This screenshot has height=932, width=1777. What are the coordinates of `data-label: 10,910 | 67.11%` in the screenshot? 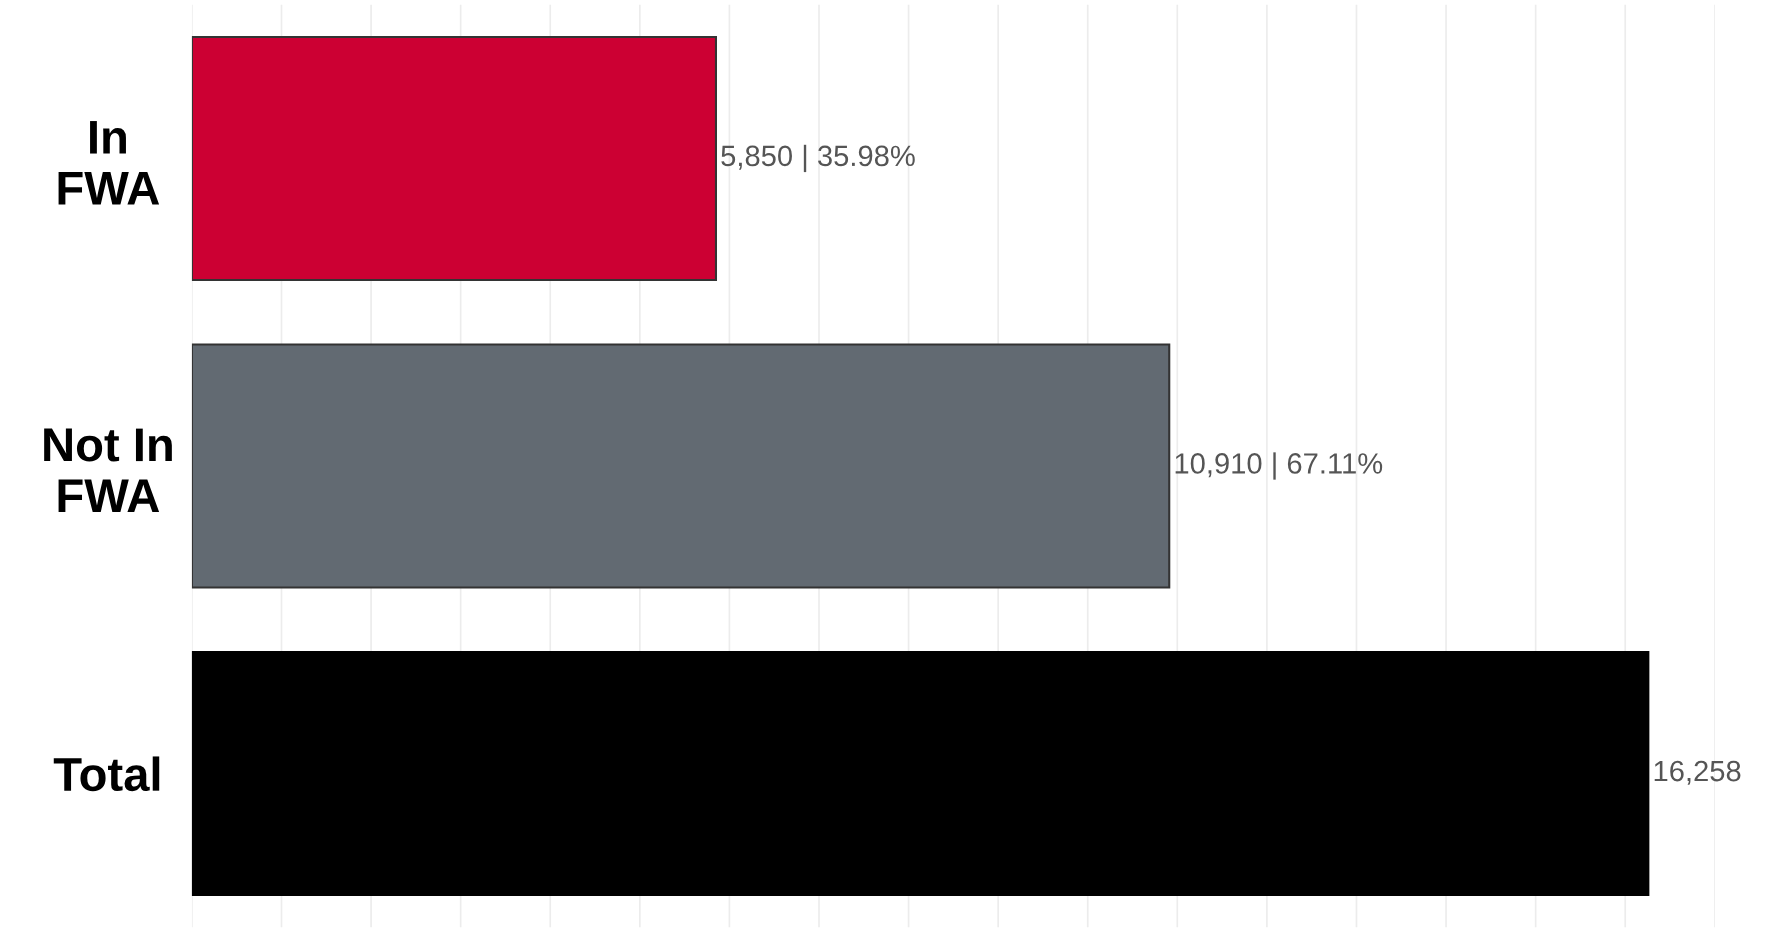 It's located at (1279, 466).